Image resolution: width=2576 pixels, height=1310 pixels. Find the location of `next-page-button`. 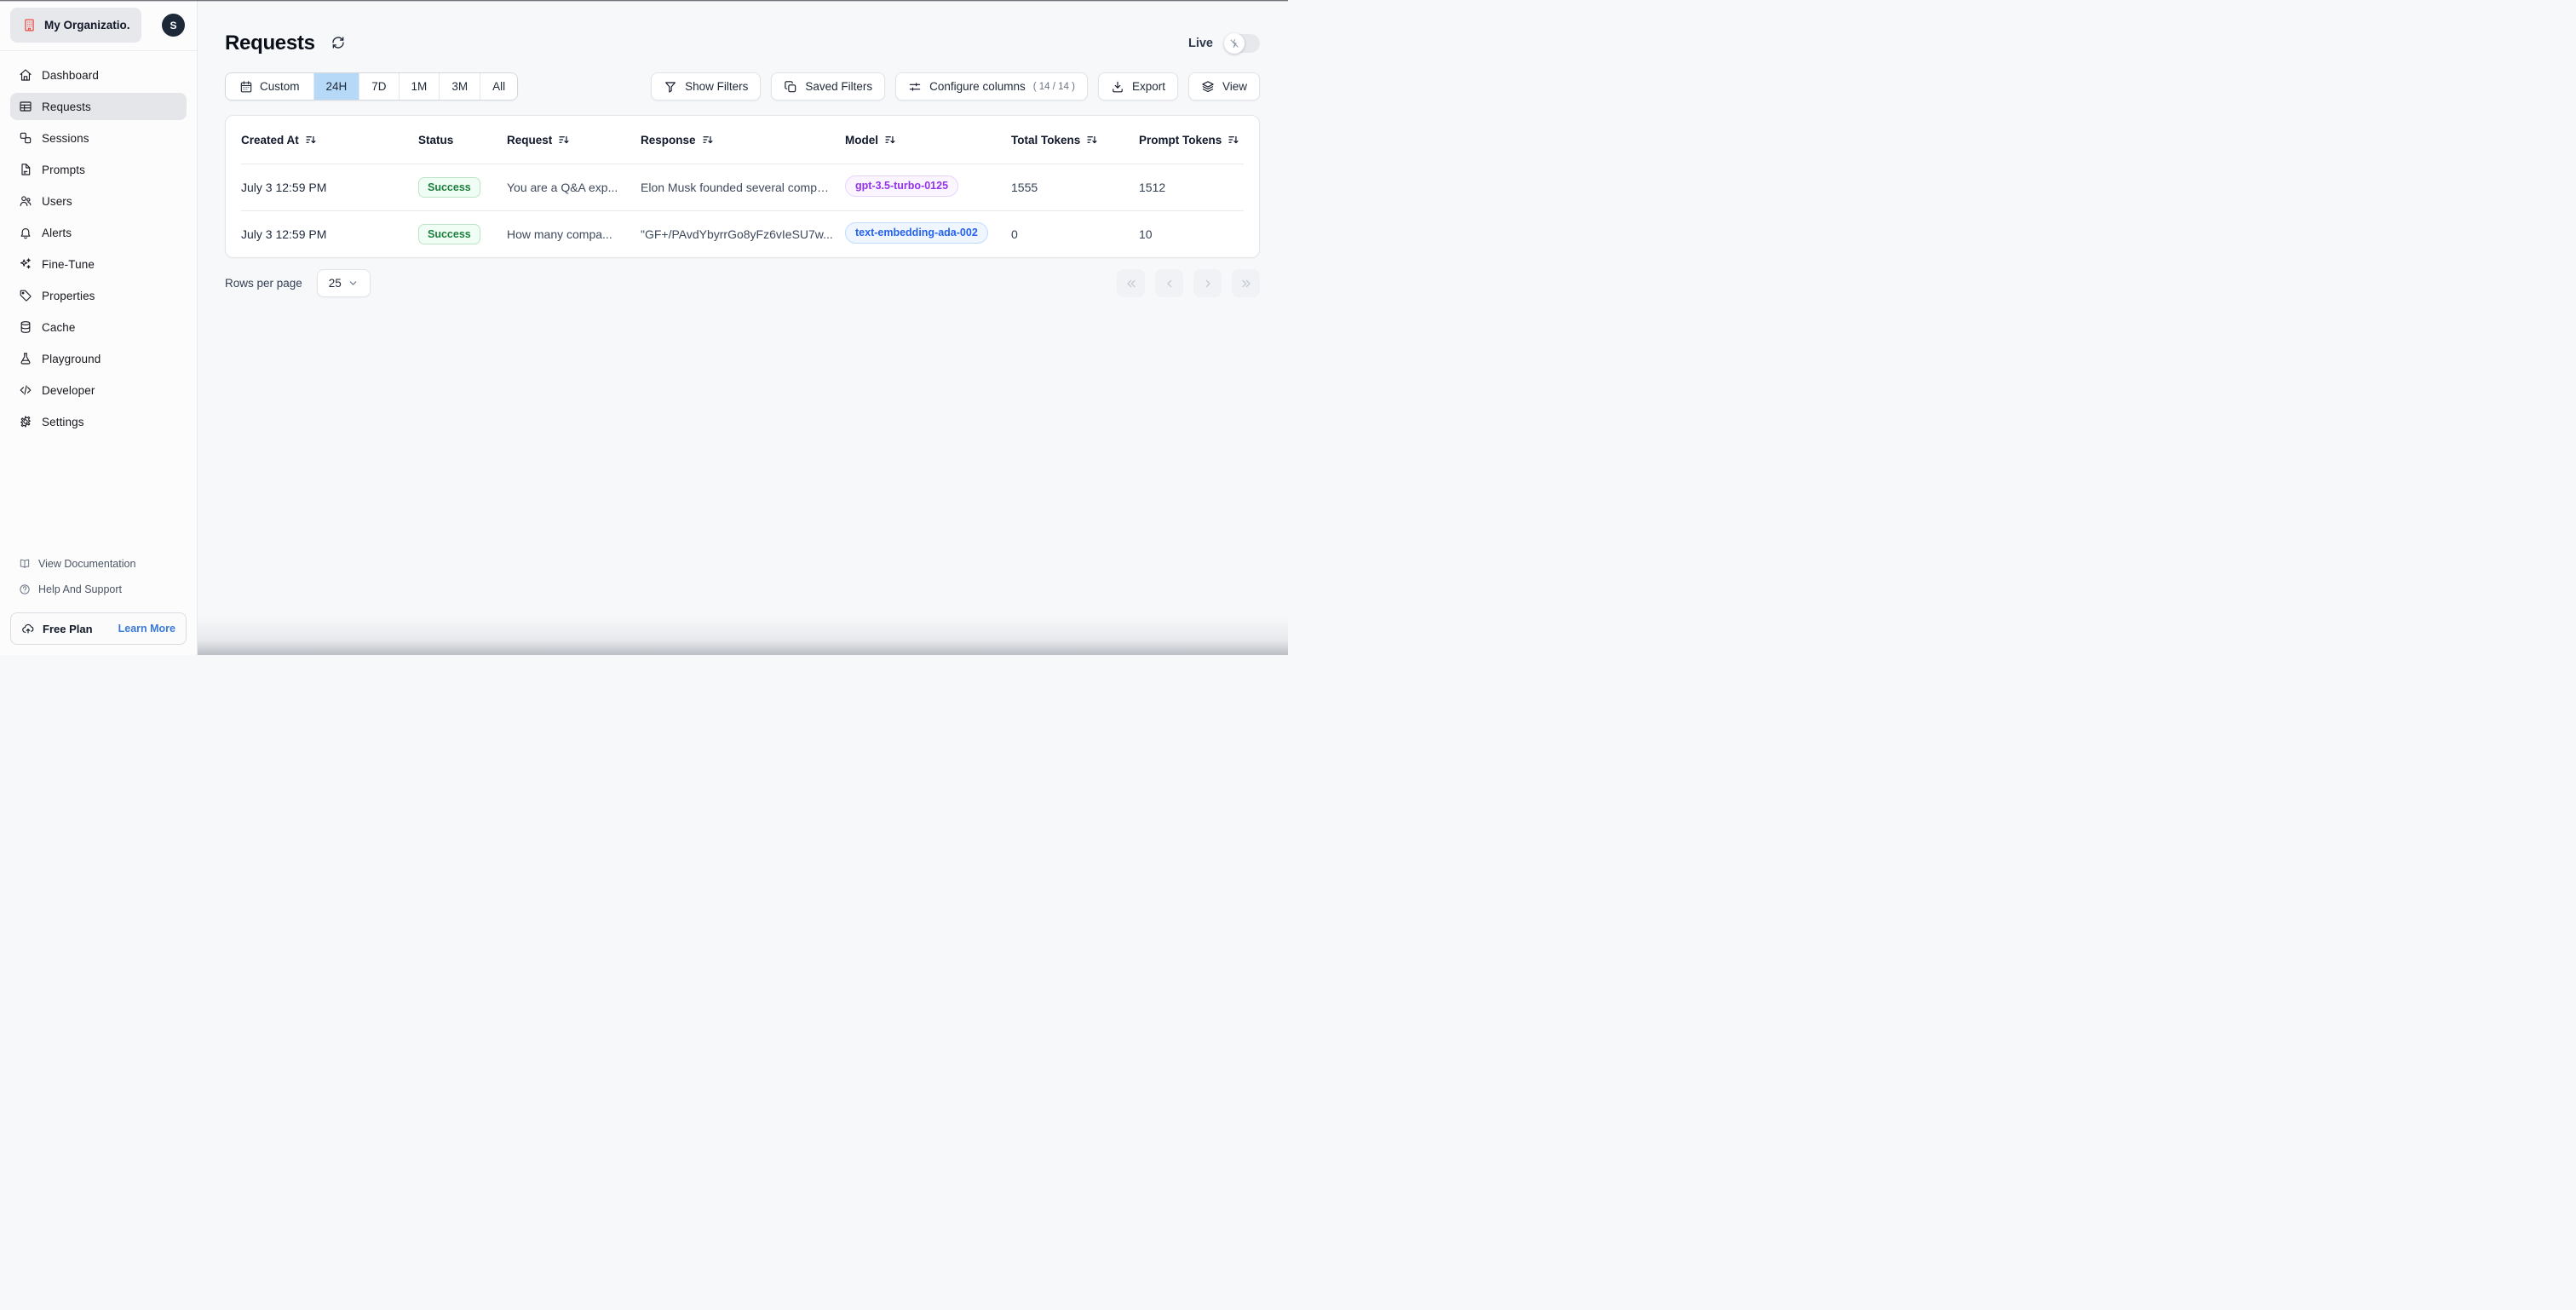

next-page-button is located at coordinates (1208, 283).